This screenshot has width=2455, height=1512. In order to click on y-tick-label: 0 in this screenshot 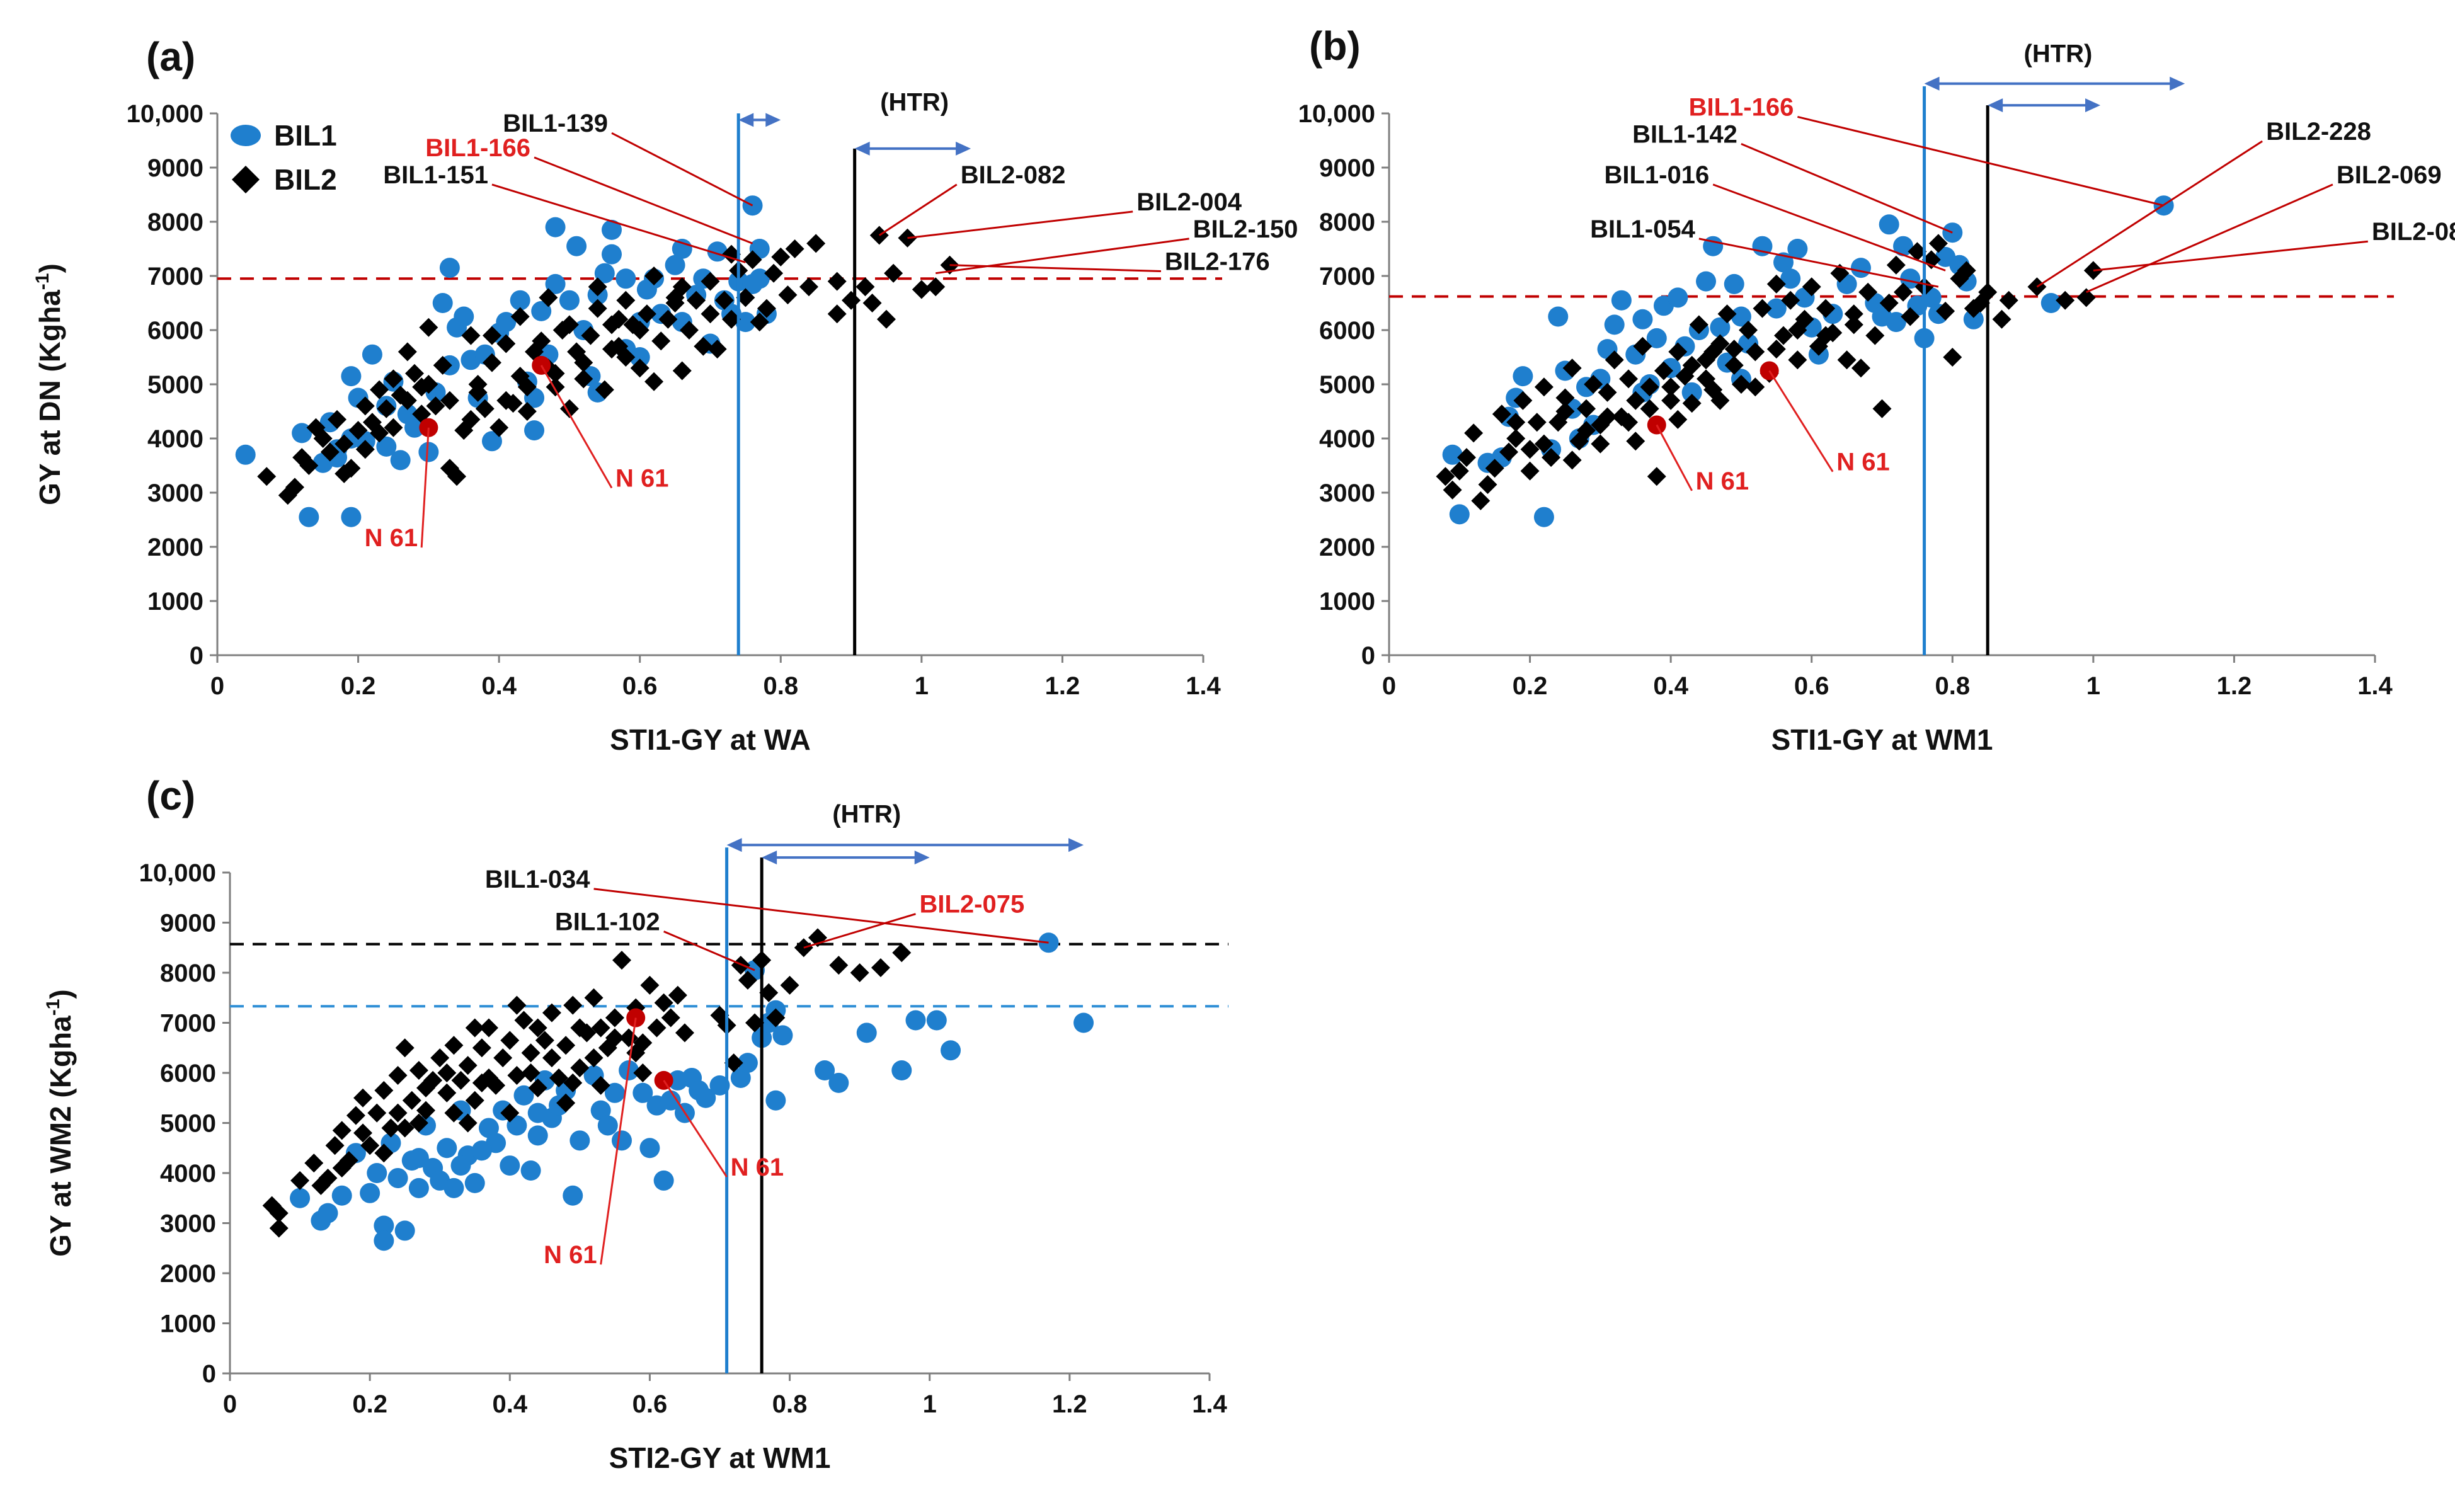, I will do `click(1368, 656)`.